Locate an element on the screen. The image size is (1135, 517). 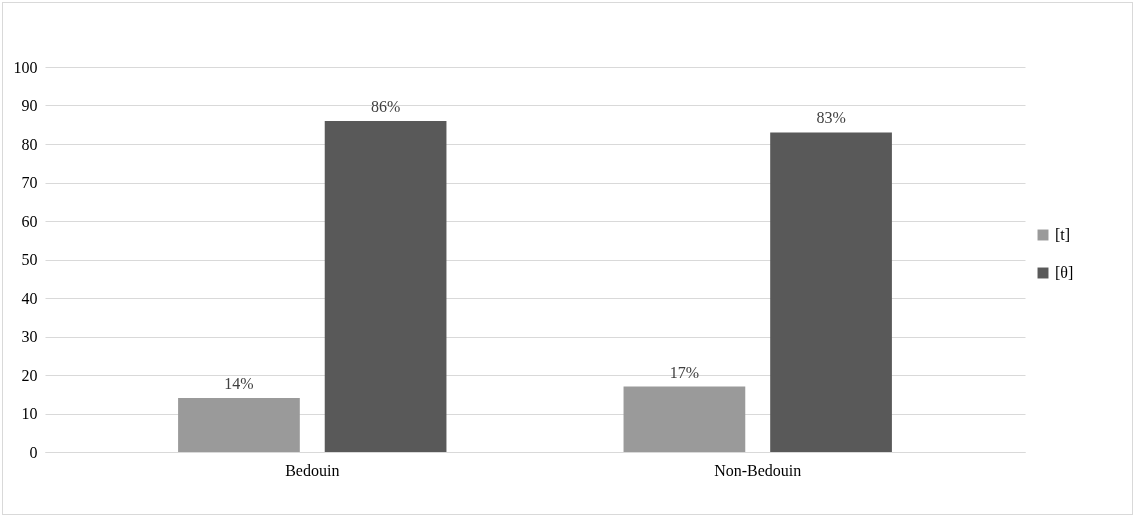
data-label: 14% is located at coordinates (239, 384).